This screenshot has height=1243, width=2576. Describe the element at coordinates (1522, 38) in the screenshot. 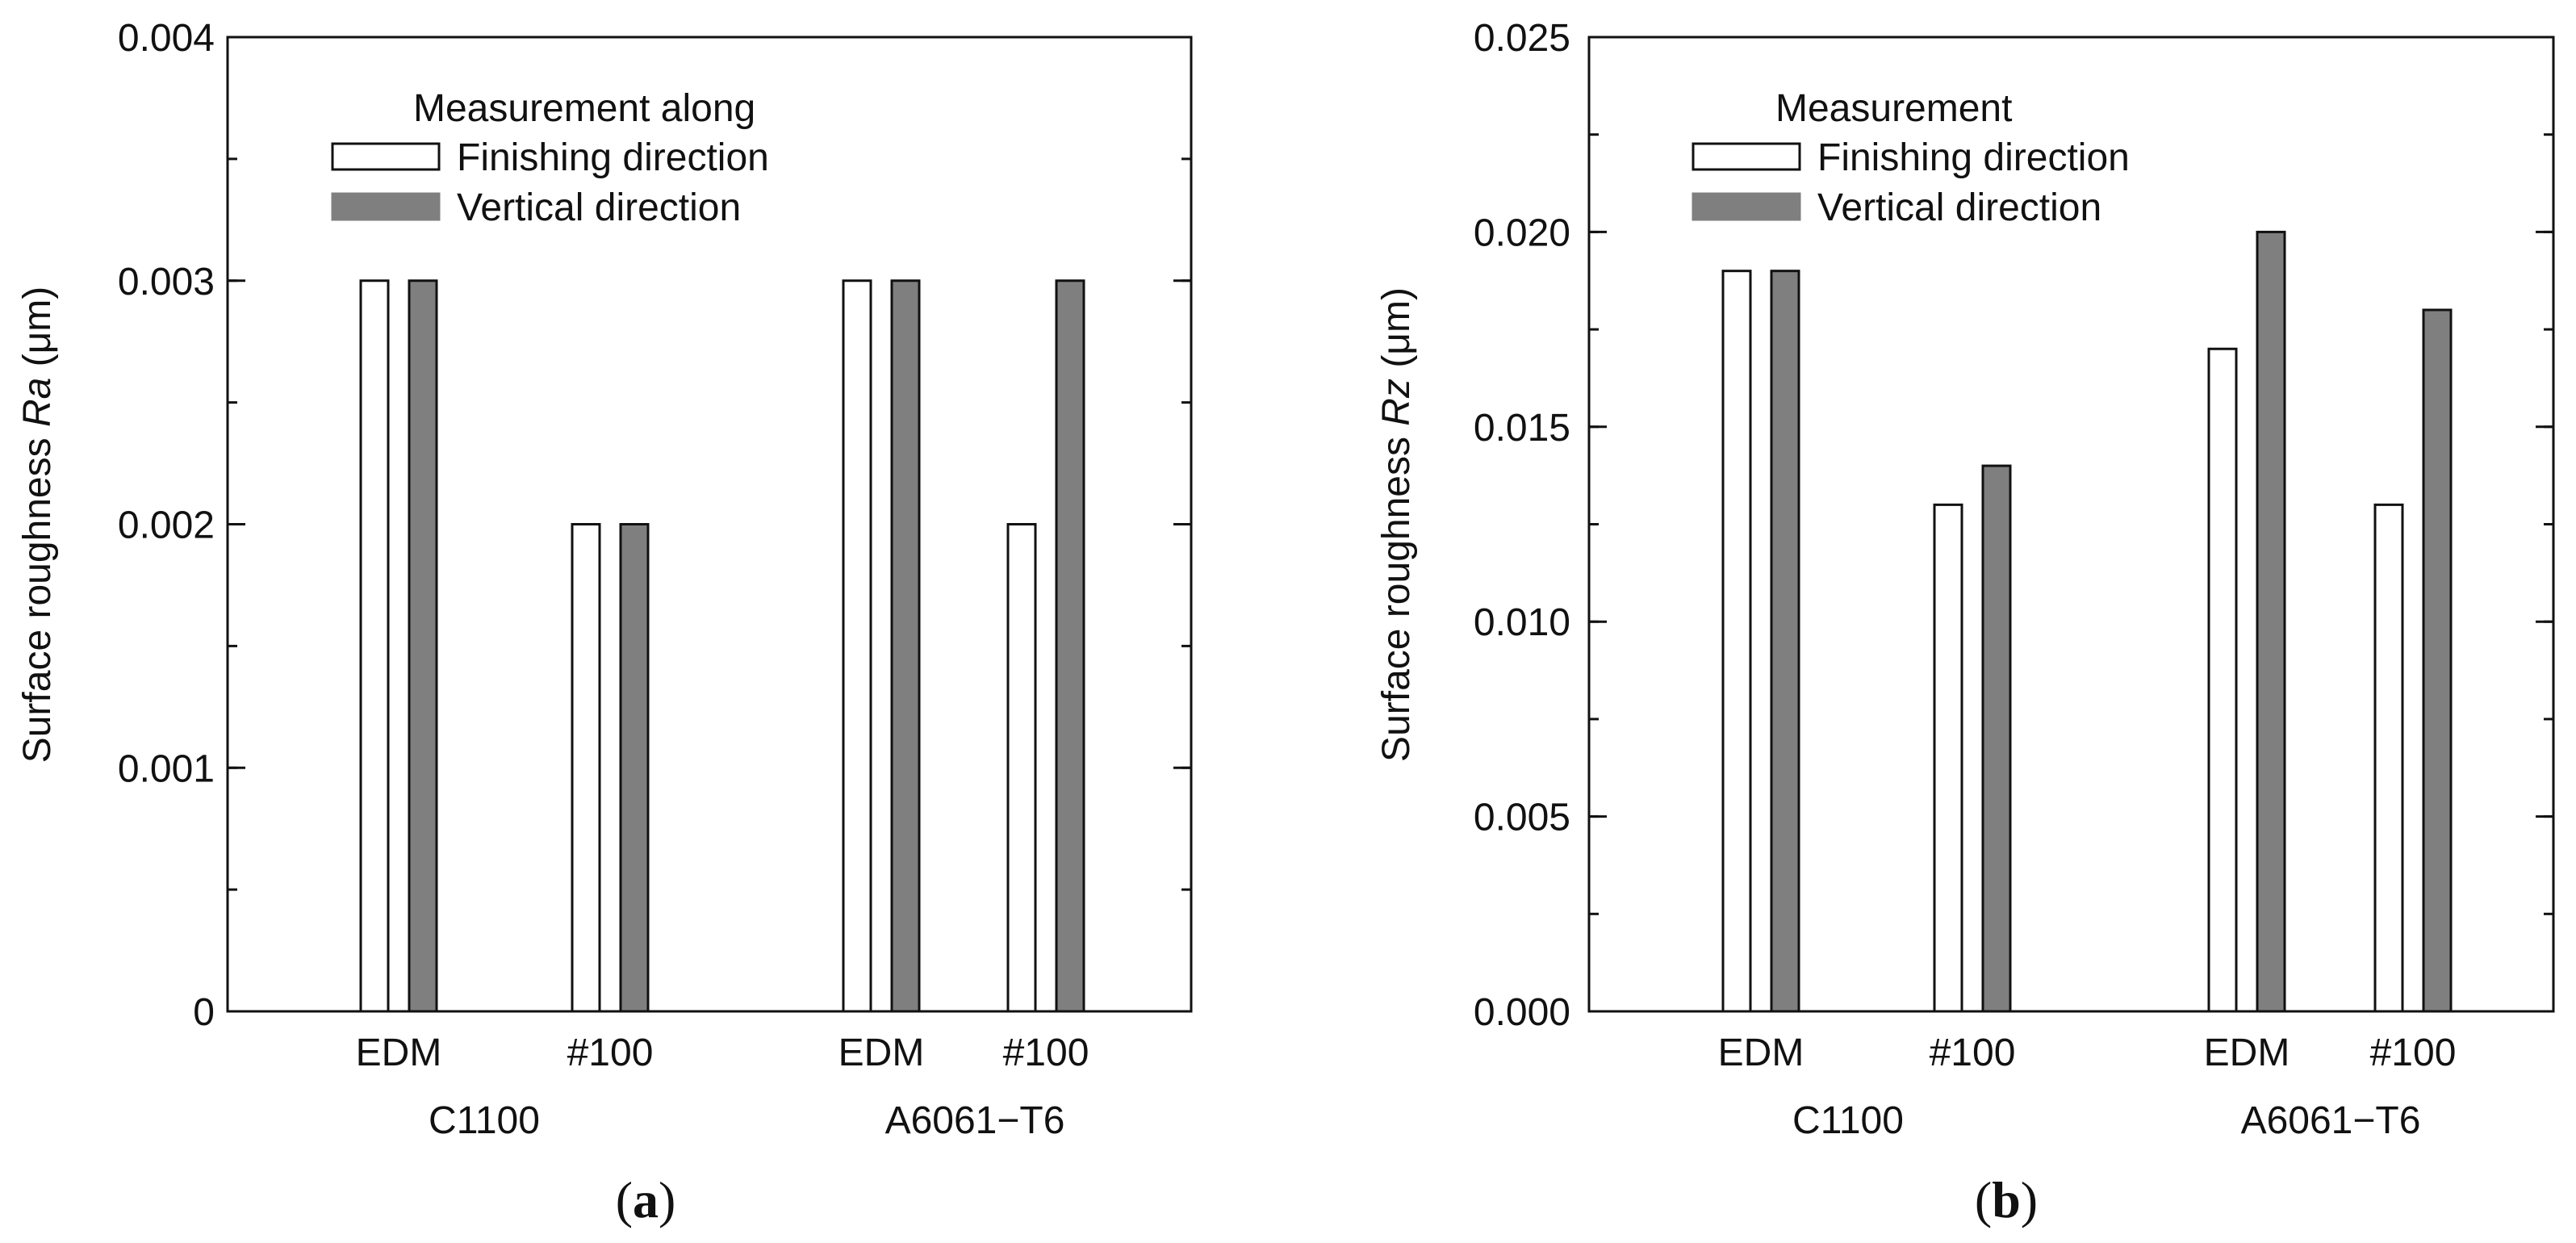

I see `y-tick-label: 0.025` at that location.